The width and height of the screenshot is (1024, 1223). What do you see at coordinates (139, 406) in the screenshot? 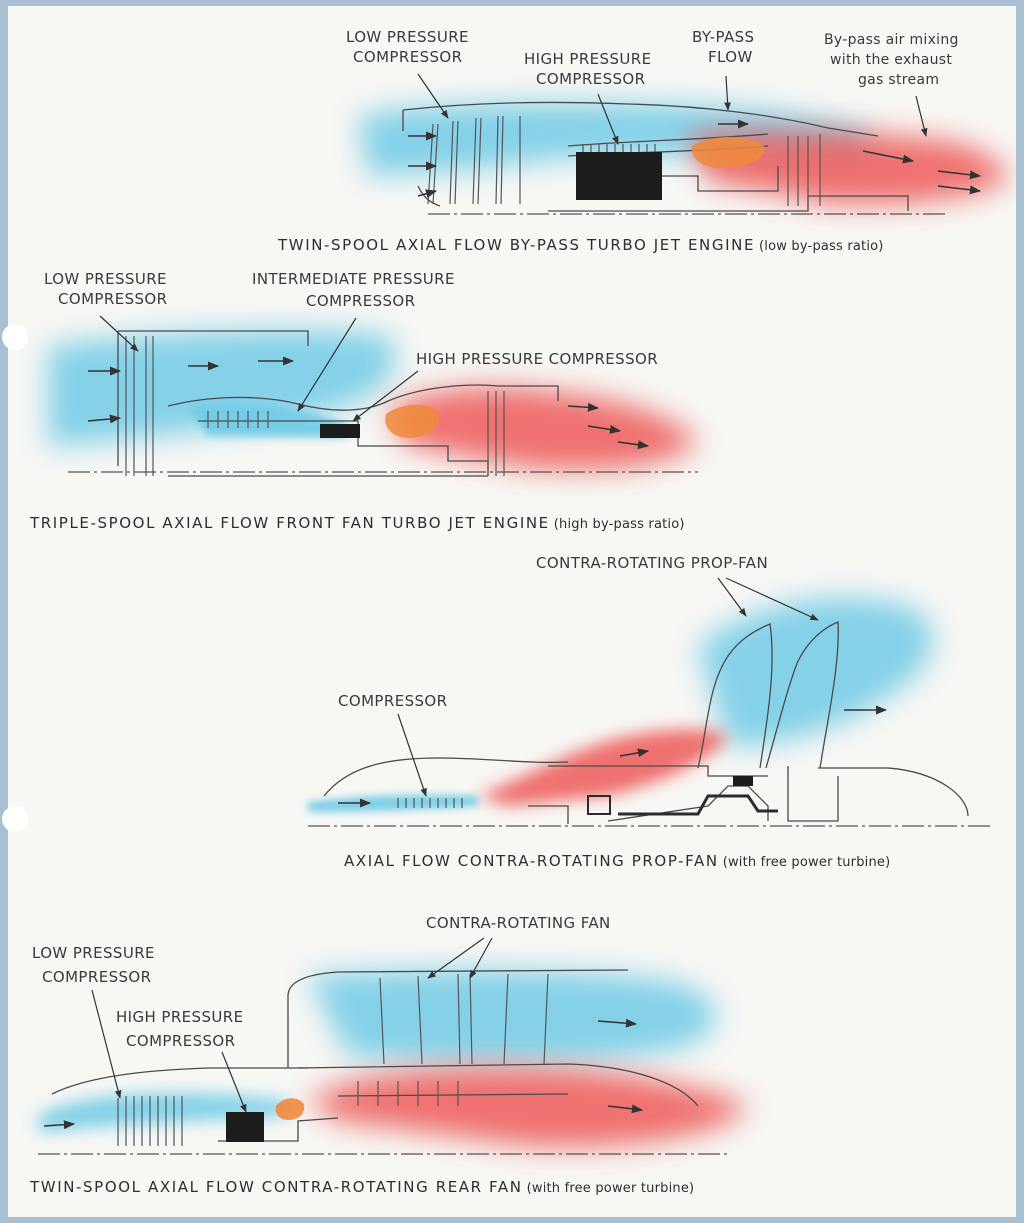
I see `front-fan-blades` at bounding box center [139, 406].